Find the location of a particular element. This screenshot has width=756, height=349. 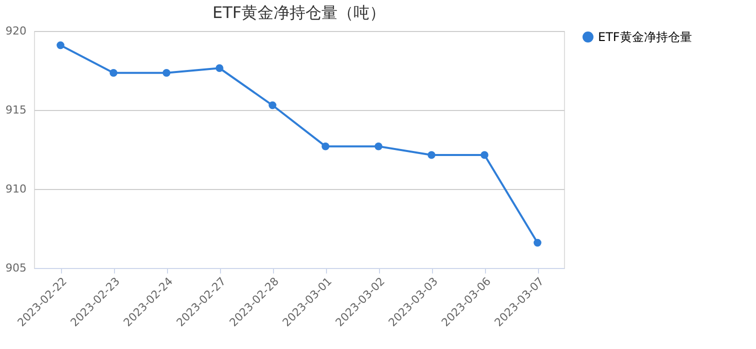

y-tick-label: 920 is located at coordinates (16, 31).